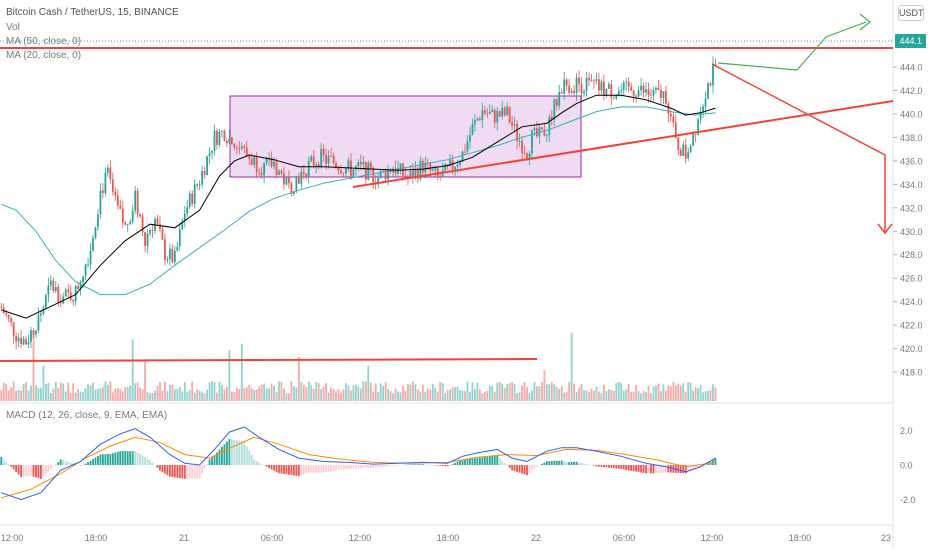 Image resolution: width=932 pixels, height=555 pixels. Describe the element at coordinates (911, 91) in the screenshot. I see `price-tick-label: 442.0` at that location.